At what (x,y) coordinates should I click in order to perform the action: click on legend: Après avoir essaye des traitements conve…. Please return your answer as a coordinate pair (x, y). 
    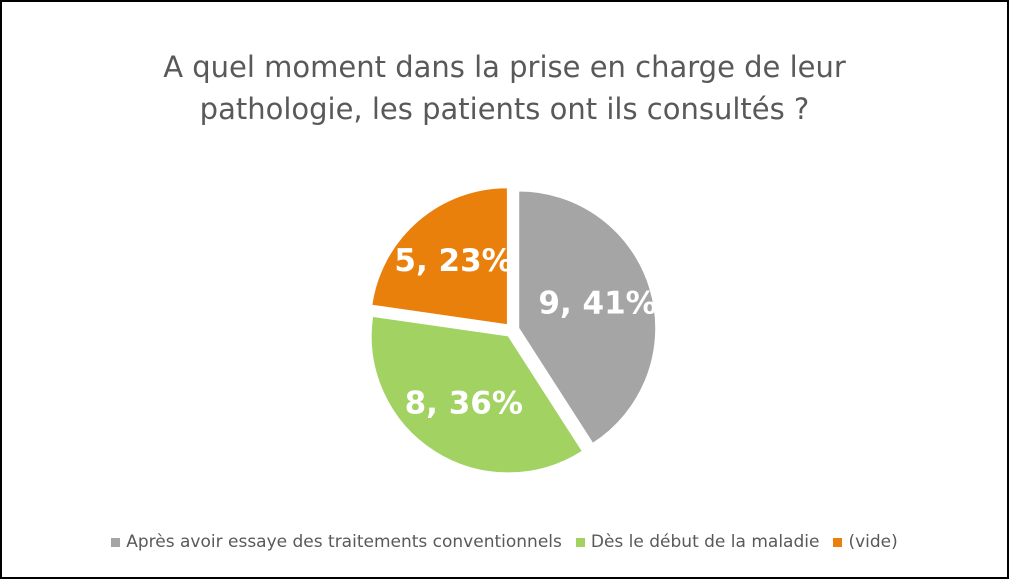
    Looking at the image, I should click on (504, 542).